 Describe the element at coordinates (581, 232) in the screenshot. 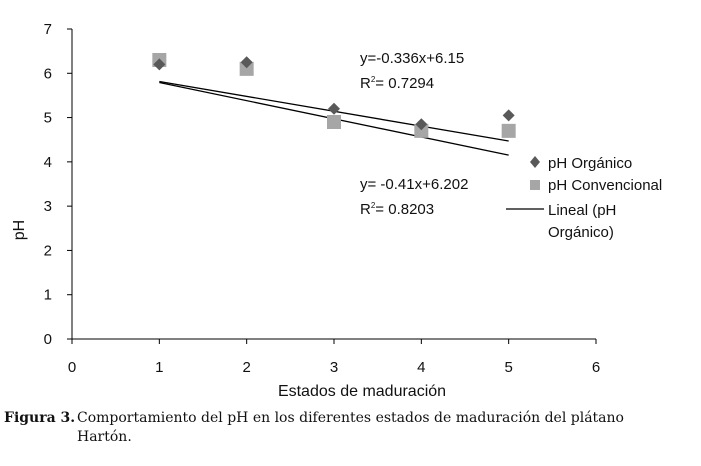

I see `legend-label-trendline-line2: Orgánico)` at that location.